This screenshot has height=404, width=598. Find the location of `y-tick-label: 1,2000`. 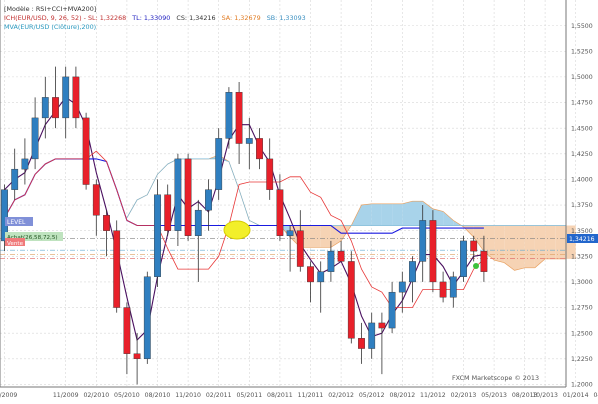

y-tick-label: 1,2000 is located at coordinates (582, 385).